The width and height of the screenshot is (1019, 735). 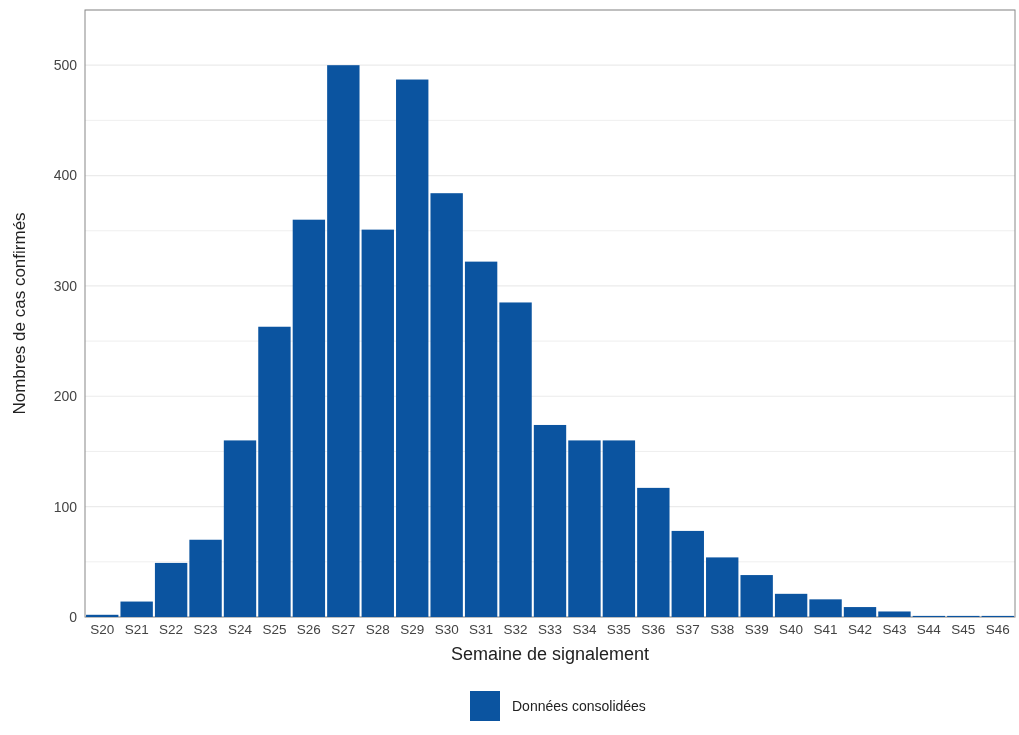 What do you see at coordinates (997, 629) in the screenshot?
I see `x-tick-label: S46` at bounding box center [997, 629].